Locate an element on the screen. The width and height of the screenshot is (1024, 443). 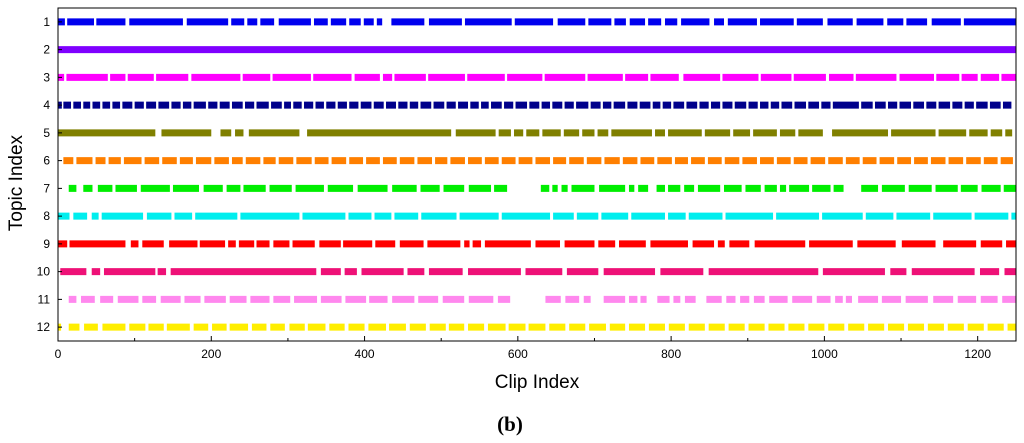
y-axis-title: Topic Index is located at coordinates (16, 182).